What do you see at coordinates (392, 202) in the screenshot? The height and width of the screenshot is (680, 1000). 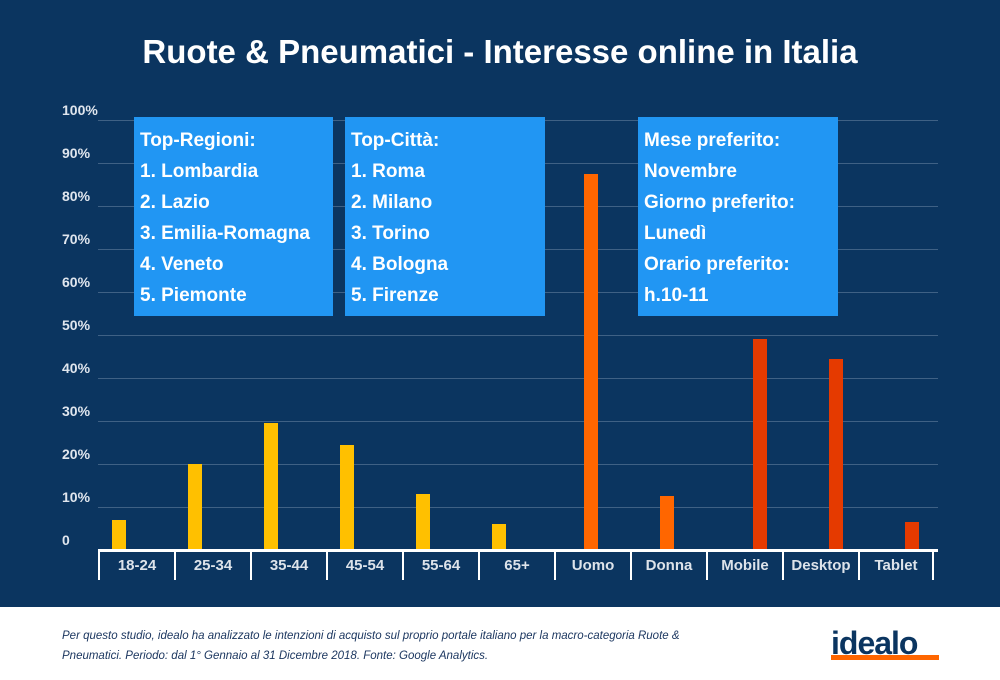 I see `box-line: 2. Milano` at bounding box center [392, 202].